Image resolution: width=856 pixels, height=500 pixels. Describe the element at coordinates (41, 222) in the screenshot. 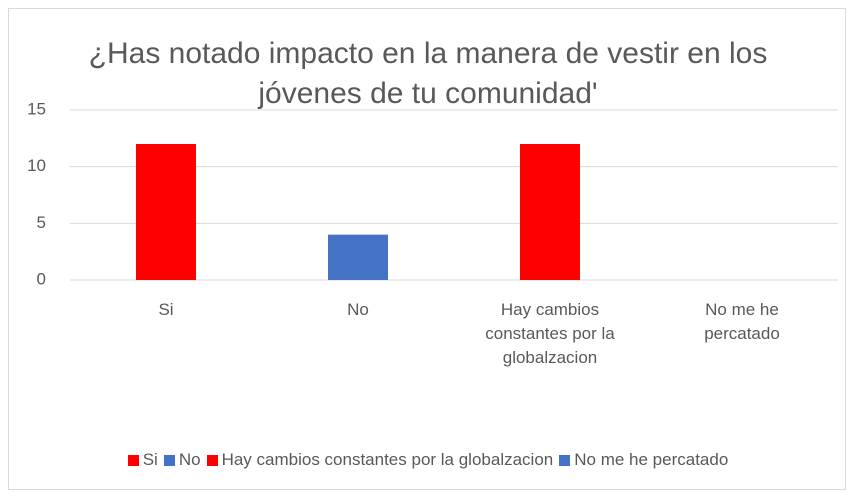

I see `y-tick-label: 5` at that location.